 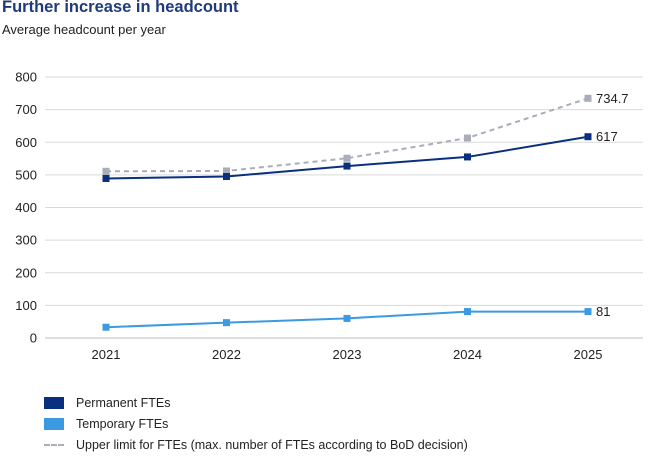 I want to click on chart-subtitle: Average headcount per year, so click(x=84, y=29).